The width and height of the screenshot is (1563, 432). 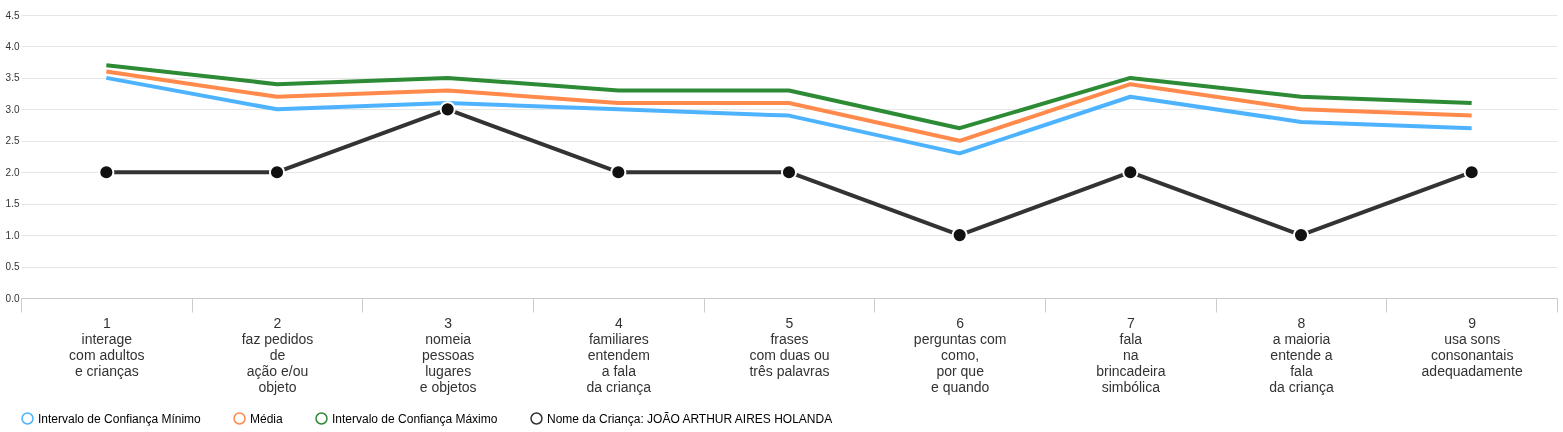 What do you see at coordinates (690, 418) in the screenshot?
I see `legend-label: Nome da Criança: JOÃO ARTHUR AIRES HOLANDA` at bounding box center [690, 418].